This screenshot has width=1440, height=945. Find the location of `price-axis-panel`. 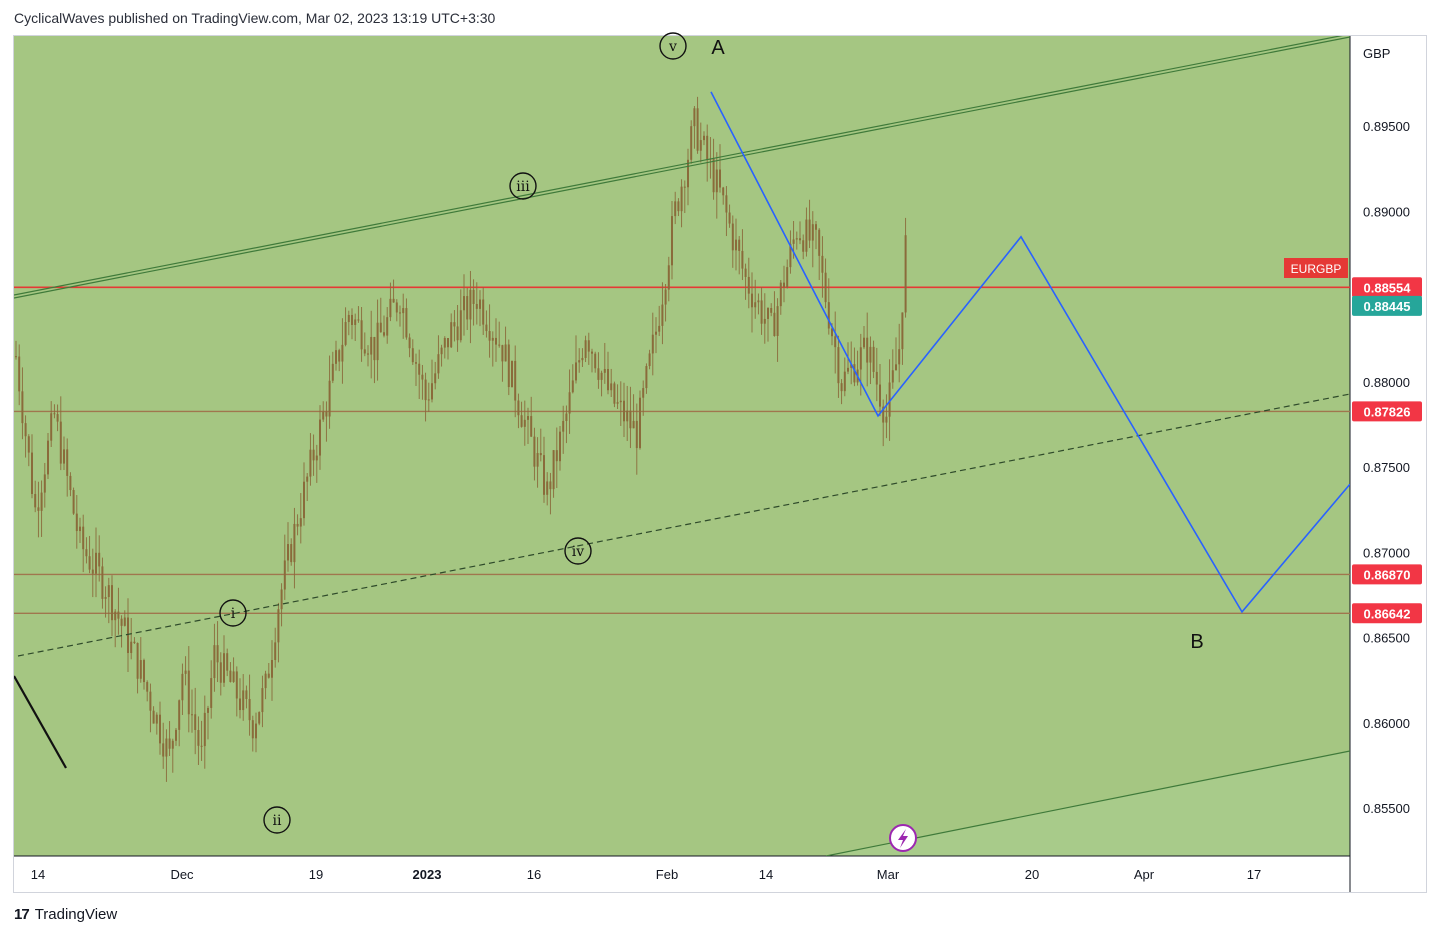

price-axis-panel is located at coordinates (1388, 464).